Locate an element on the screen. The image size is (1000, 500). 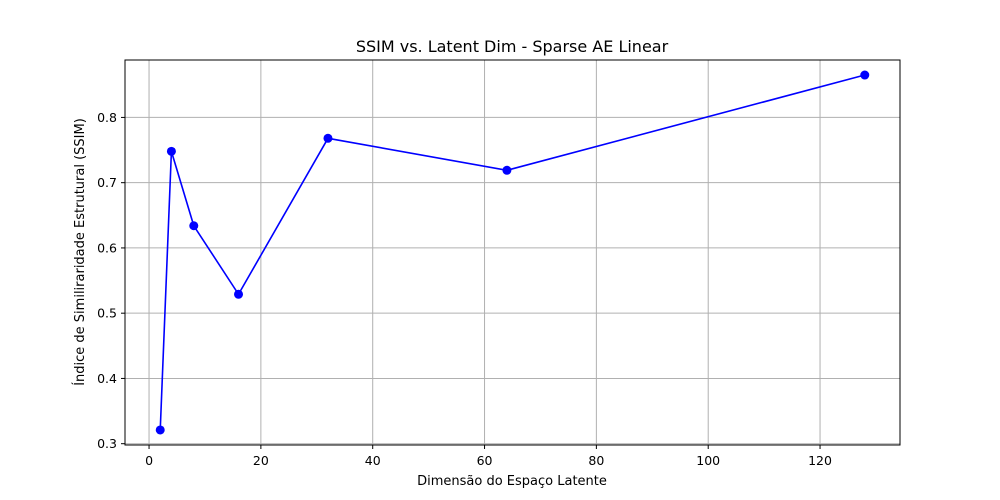
chart-title: SSIM vs. Latent Dim - Sparse AE Linear is located at coordinates (512, 46).